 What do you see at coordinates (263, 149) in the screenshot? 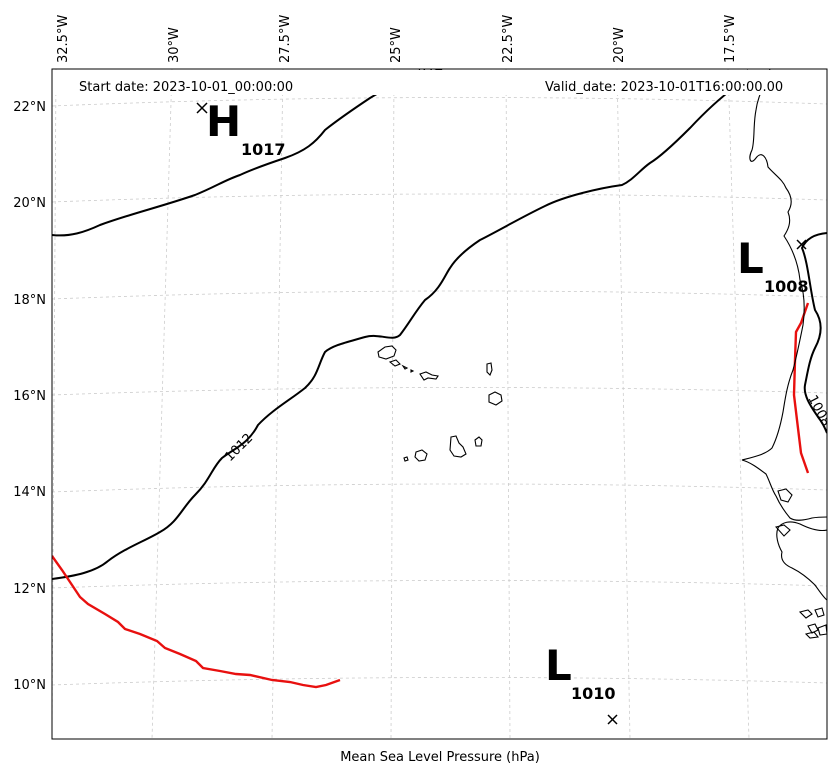
I see `high-center-value: 1017` at bounding box center [263, 149].